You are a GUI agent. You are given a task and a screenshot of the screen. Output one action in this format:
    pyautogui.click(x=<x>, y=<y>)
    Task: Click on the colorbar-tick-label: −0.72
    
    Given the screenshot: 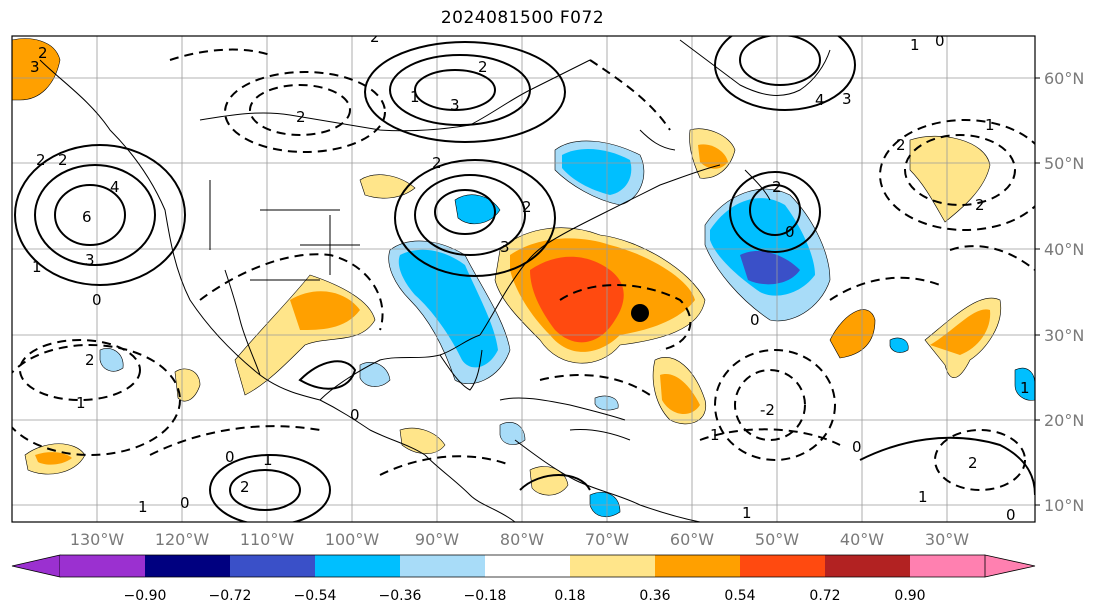 What is the action you would take?
    pyautogui.click(x=230, y=596)
    